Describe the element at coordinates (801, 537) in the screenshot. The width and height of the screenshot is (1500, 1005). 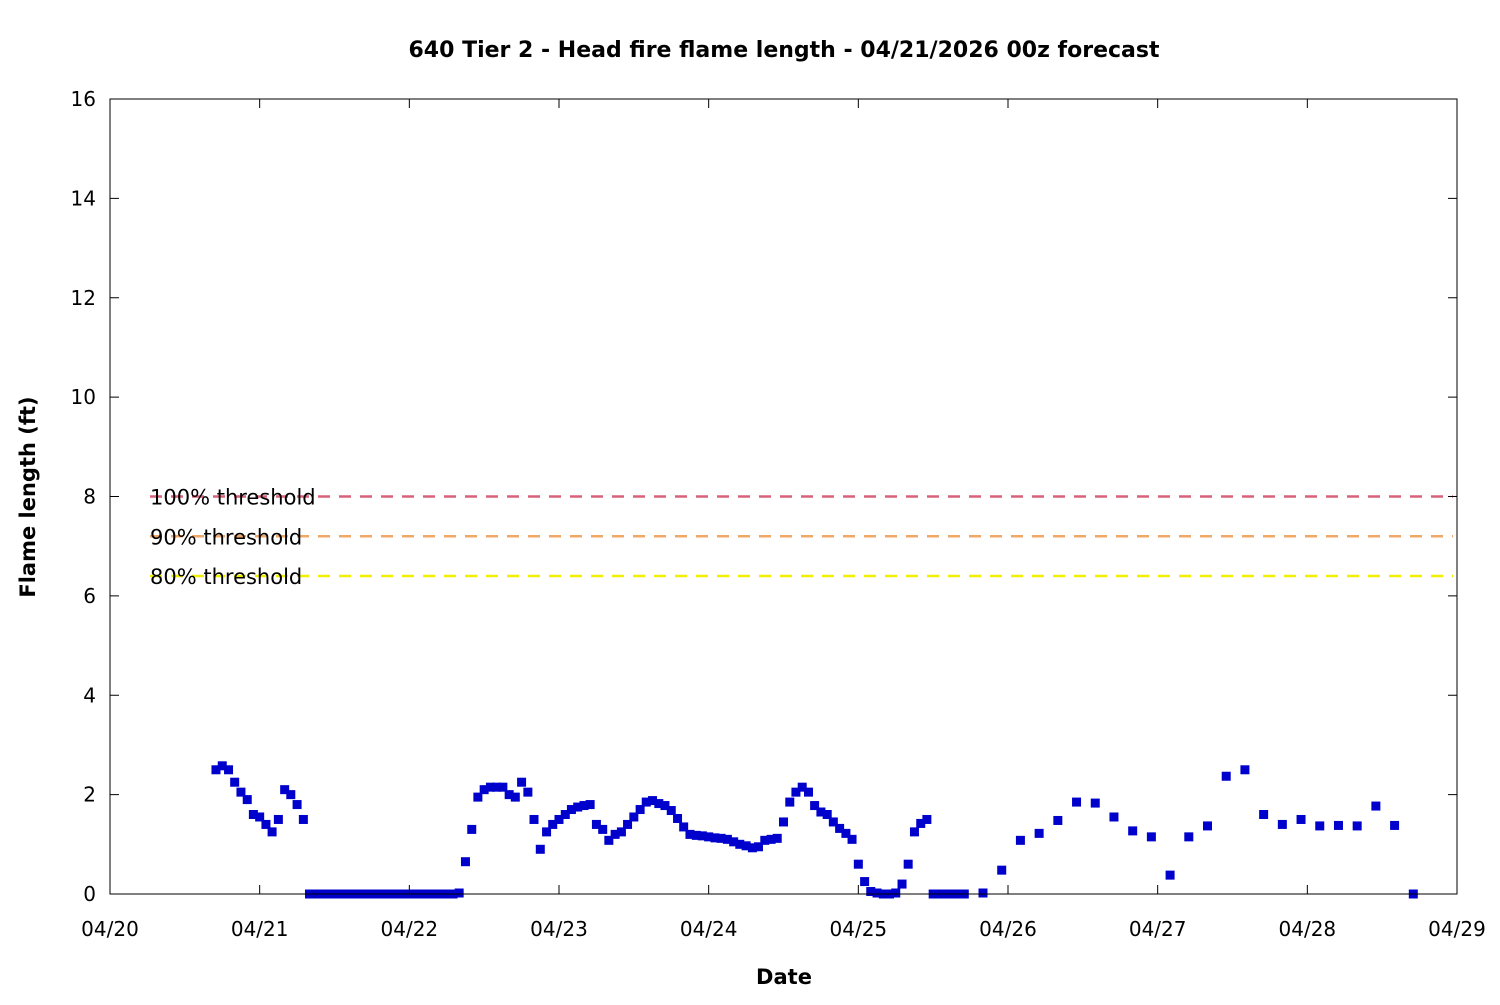
I see `threshold-lines: 100% threshold 90% threshold 80% threshold` at that location.